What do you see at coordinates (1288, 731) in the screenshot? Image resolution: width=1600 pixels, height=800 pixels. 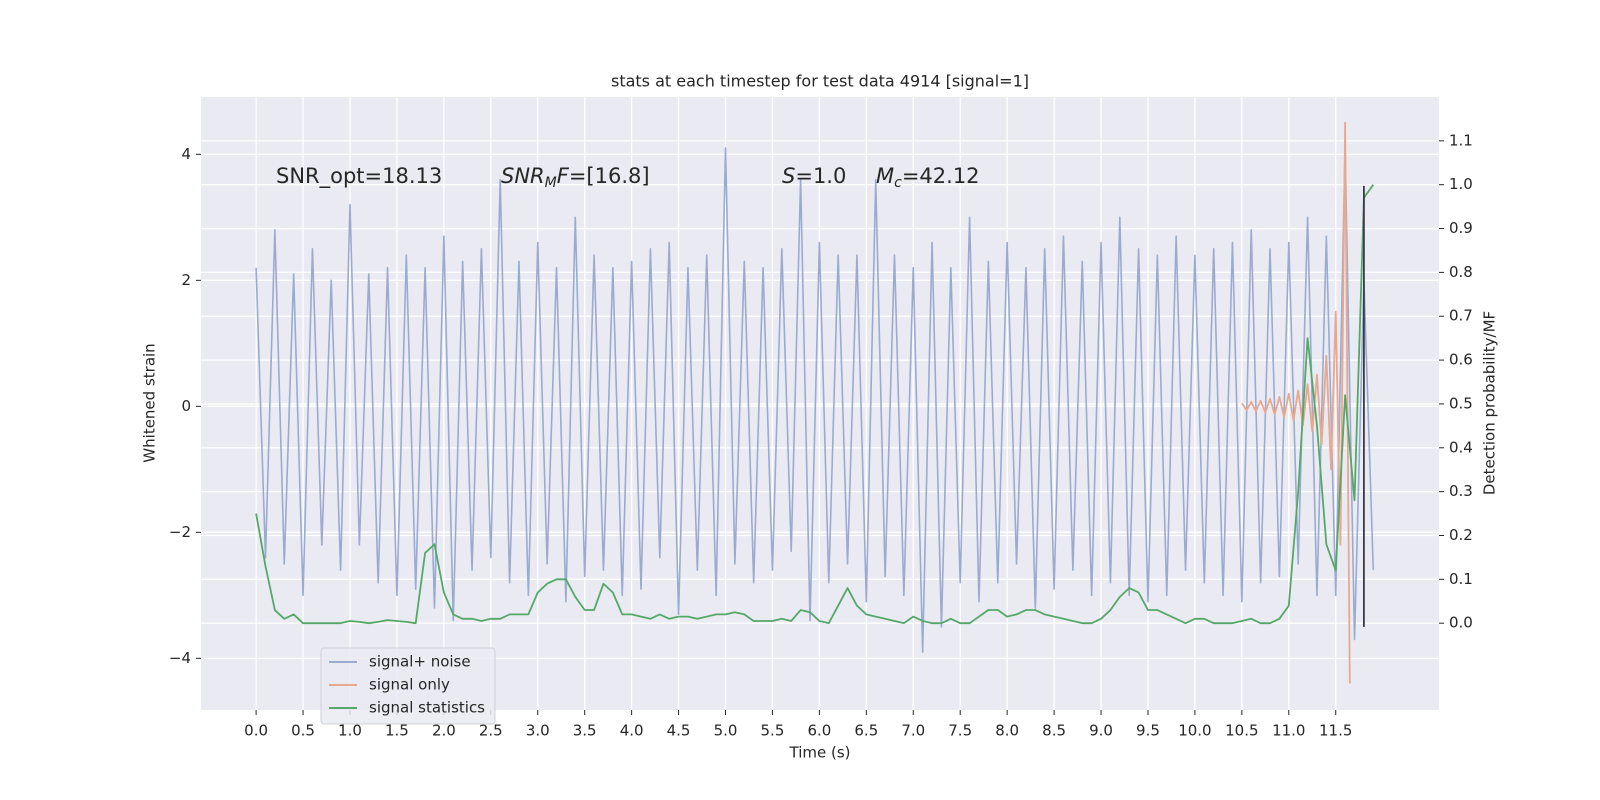 I see `x-tick-label: 11.0` at bounding box center [1288, 731].